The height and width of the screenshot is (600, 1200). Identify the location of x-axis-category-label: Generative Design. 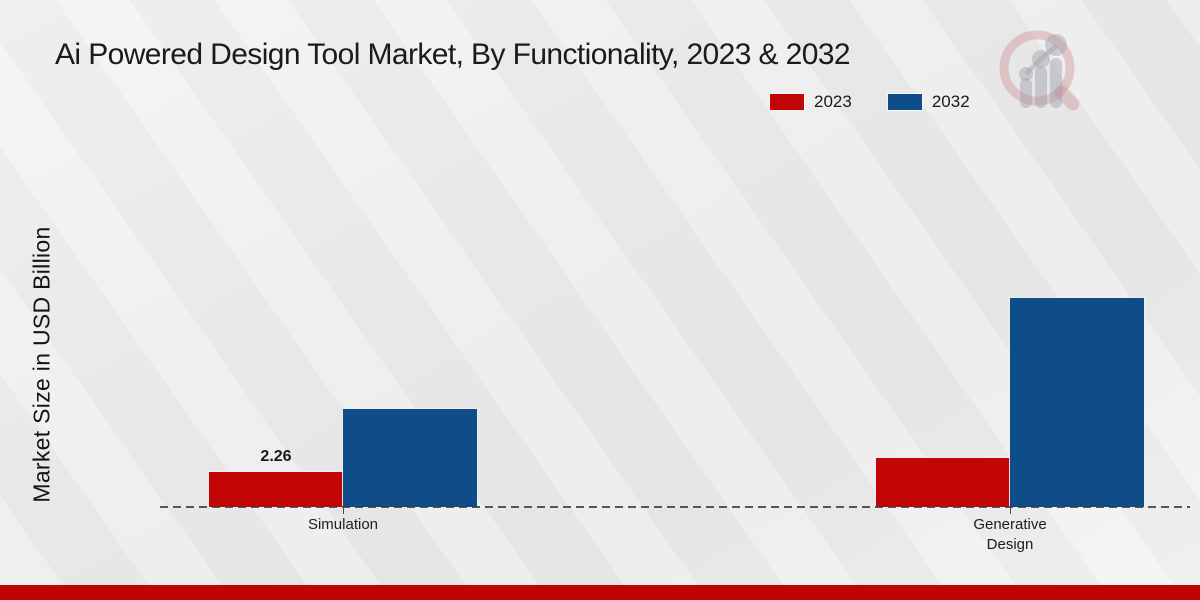
(1010, 534).